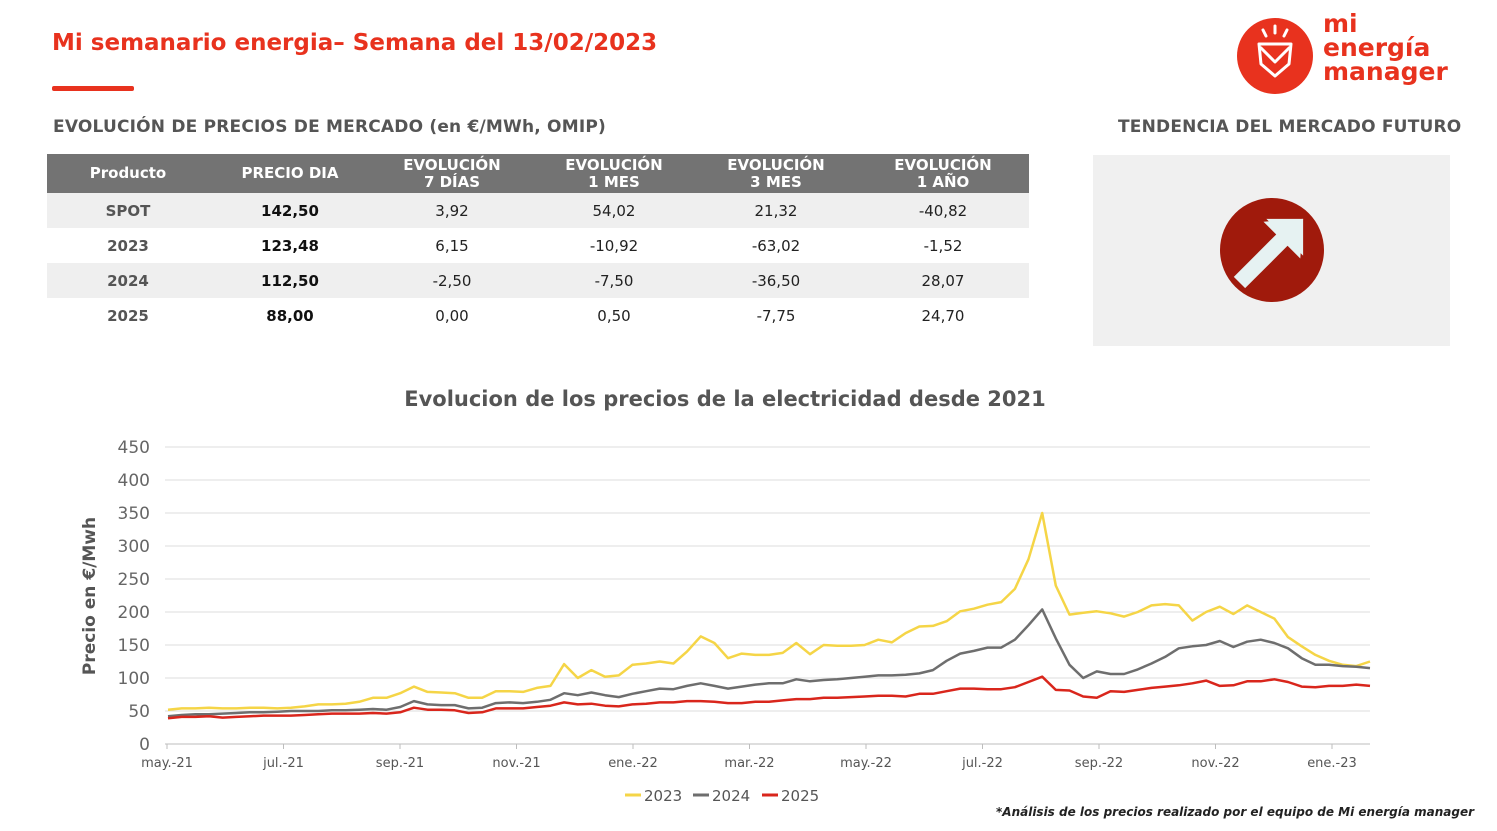 The width and height of the screenshot is (1497, 831). What do you see at coordinates (1332, 763) in the screenshot?
I see `x-tick-label: ene.-23` at bounding box center [1332, 763].